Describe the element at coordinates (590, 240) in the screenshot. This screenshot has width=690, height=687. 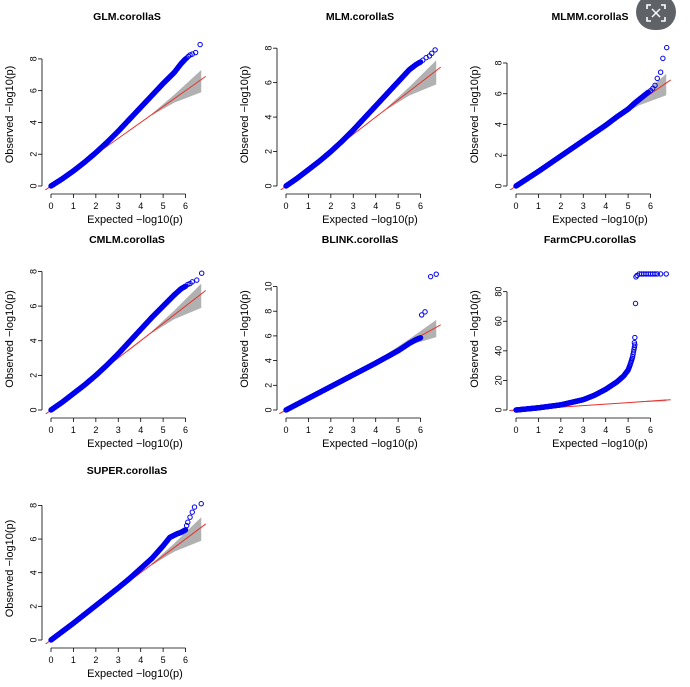
I see `plot-title: FarmCPU.corollaS` at that location.